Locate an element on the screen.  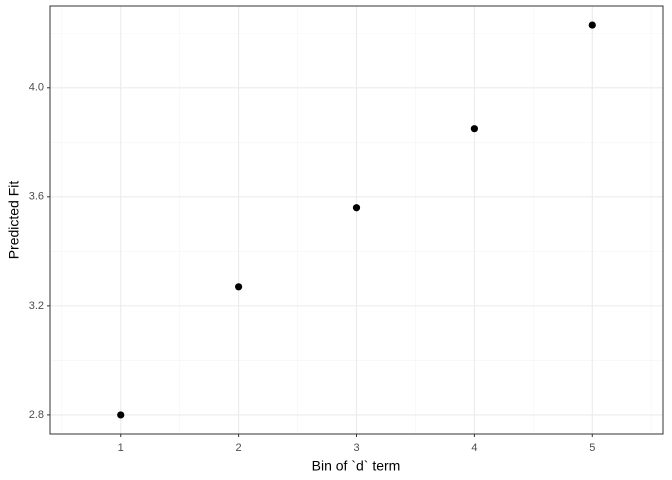
x-tick-label: 1 is located at coordinates (121, 448).